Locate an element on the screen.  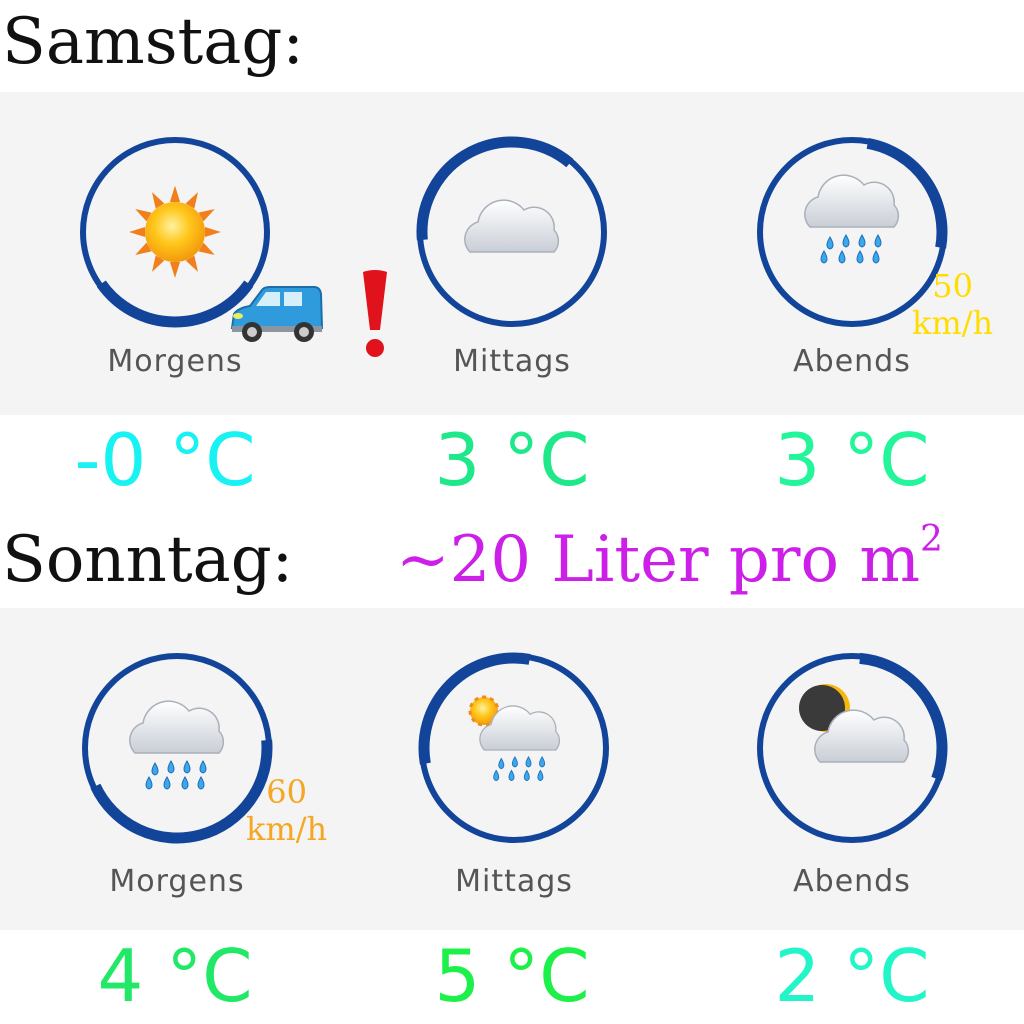
wind-speed-badge: 50 km/h is located at coordinates (952, 305).